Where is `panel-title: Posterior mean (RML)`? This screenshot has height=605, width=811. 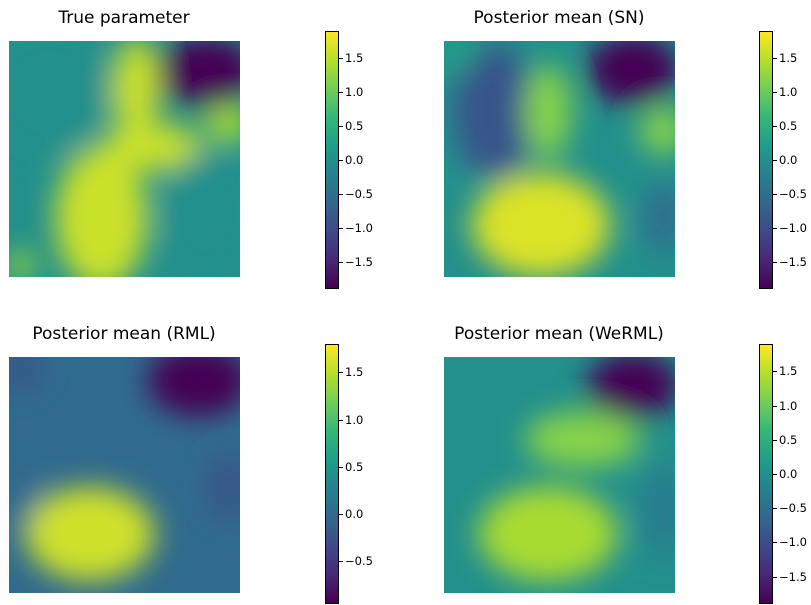
panel-title: Posterior mean (RML) is located at coordinates (124, 334).